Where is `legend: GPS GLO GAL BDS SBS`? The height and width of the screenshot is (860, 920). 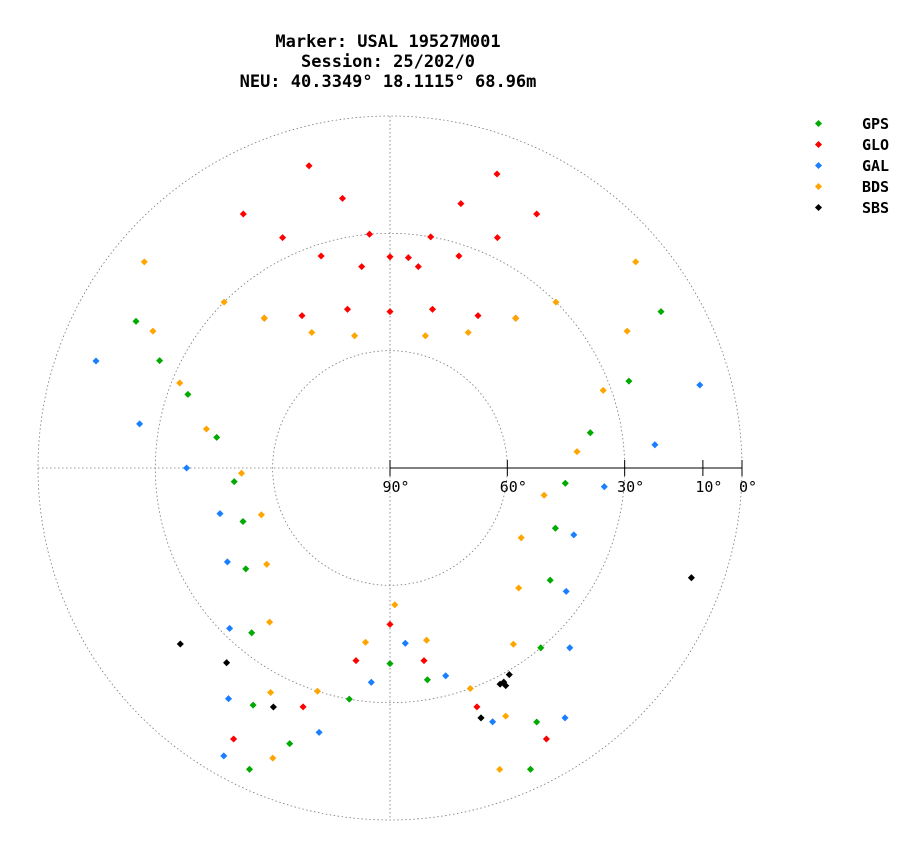 legend: GPS GLO GAL BDS SBS is located at coordinates (851, 166).